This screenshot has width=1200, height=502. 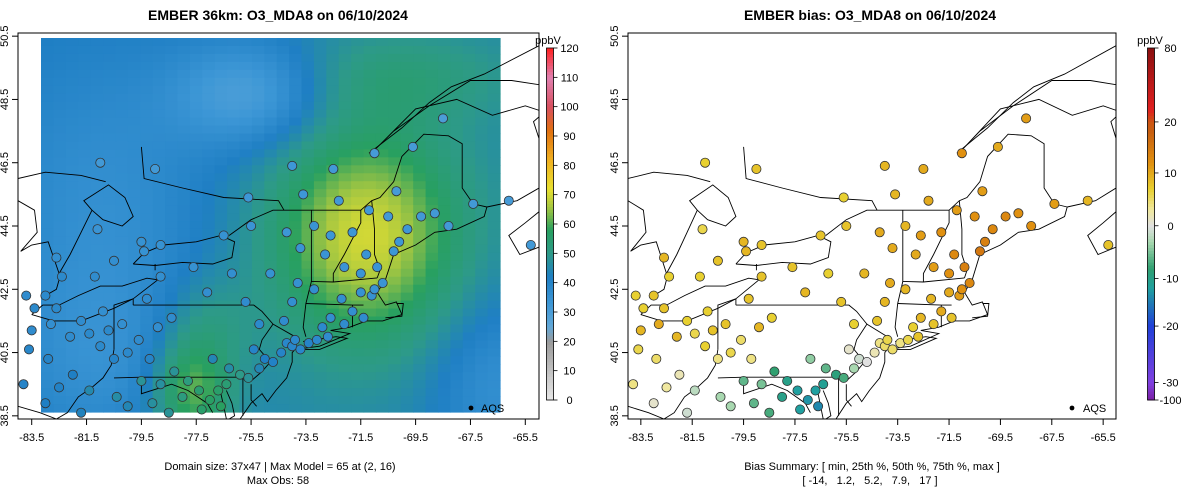 What do you see at coordinates (1170, 174) in the screenshot?
I see `colorbar-tick-label: 10` at bounding box center [1170, 174].